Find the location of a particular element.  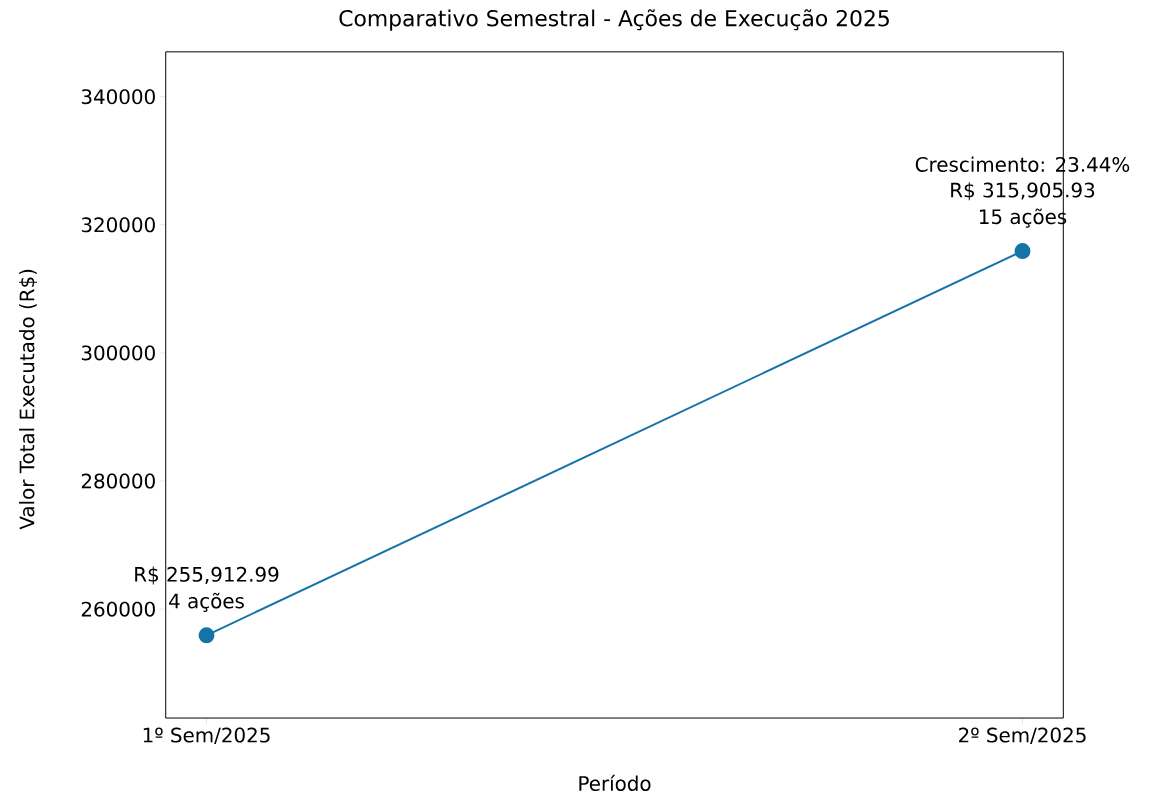

y-tick-label: 320000 is located at coordinates (118, 225).